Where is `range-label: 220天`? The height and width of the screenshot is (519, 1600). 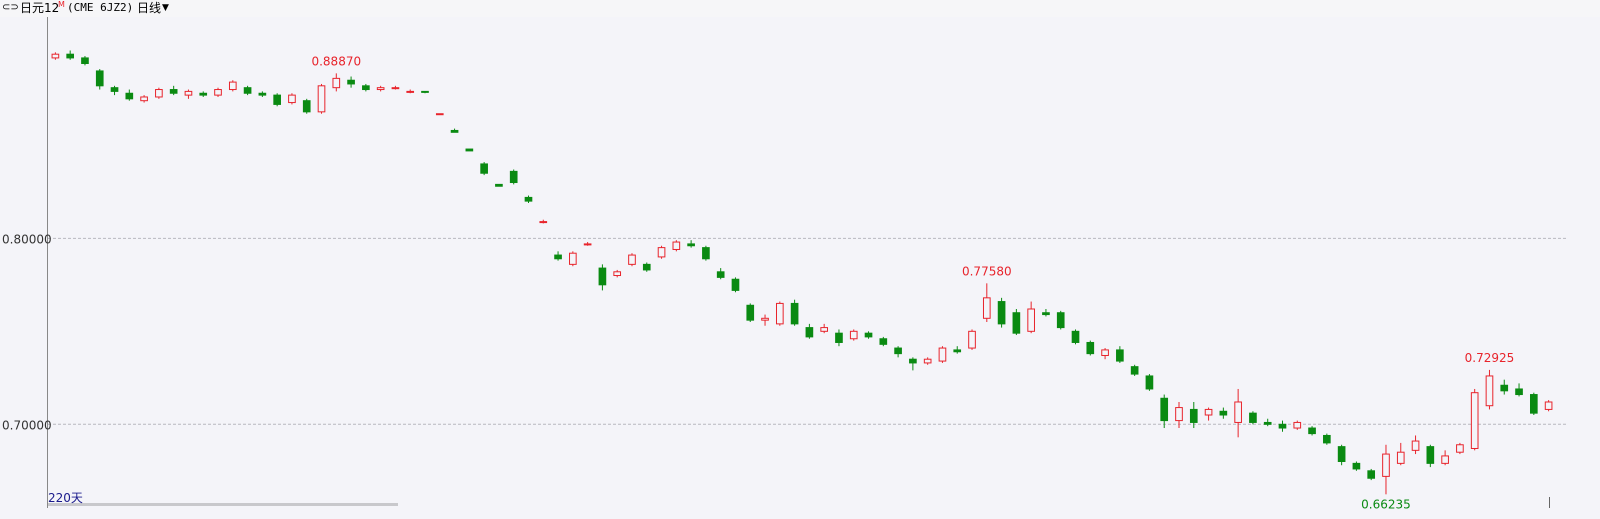
range-label: 220天 is located at coordinates (65, 498).